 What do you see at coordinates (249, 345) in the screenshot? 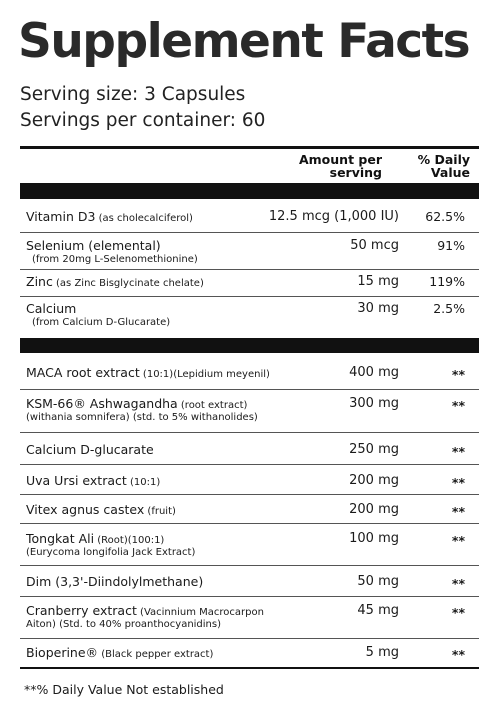
I see `section-band` at bounding box center [249, 345].